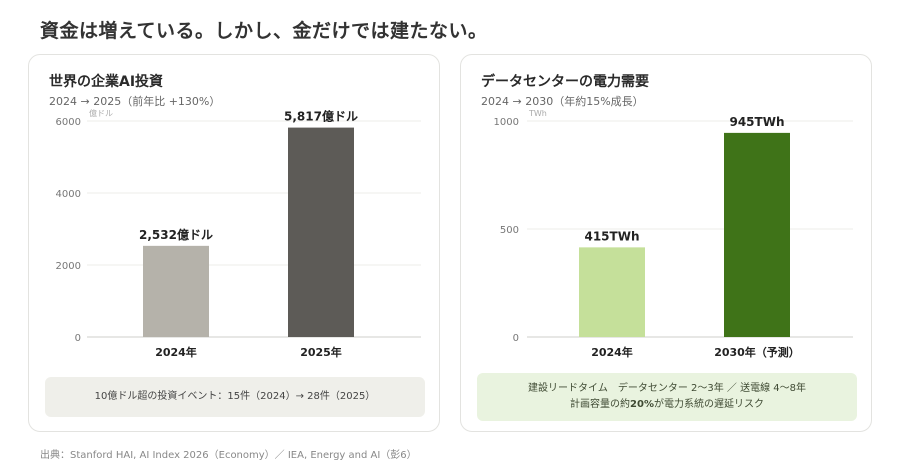  I want to click on x-category-label: 2030年（予測）, so click(757, 352).